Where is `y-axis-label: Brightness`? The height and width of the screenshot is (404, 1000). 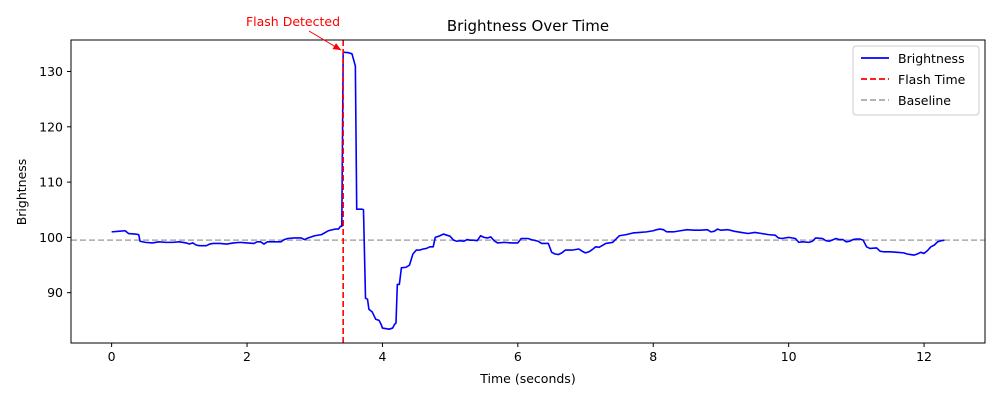 y-axis-label: Brightness is located at coordinates (21, 192).